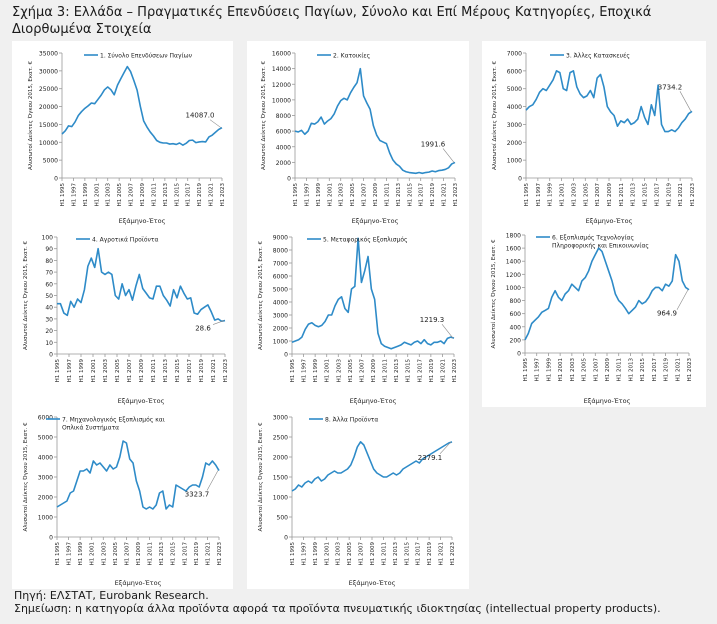 The height and width of the screenshot is (624, 717). Describe the element at coordinates (49, 331) in the screenshot. I see `y-tick-label: 20` at that location.